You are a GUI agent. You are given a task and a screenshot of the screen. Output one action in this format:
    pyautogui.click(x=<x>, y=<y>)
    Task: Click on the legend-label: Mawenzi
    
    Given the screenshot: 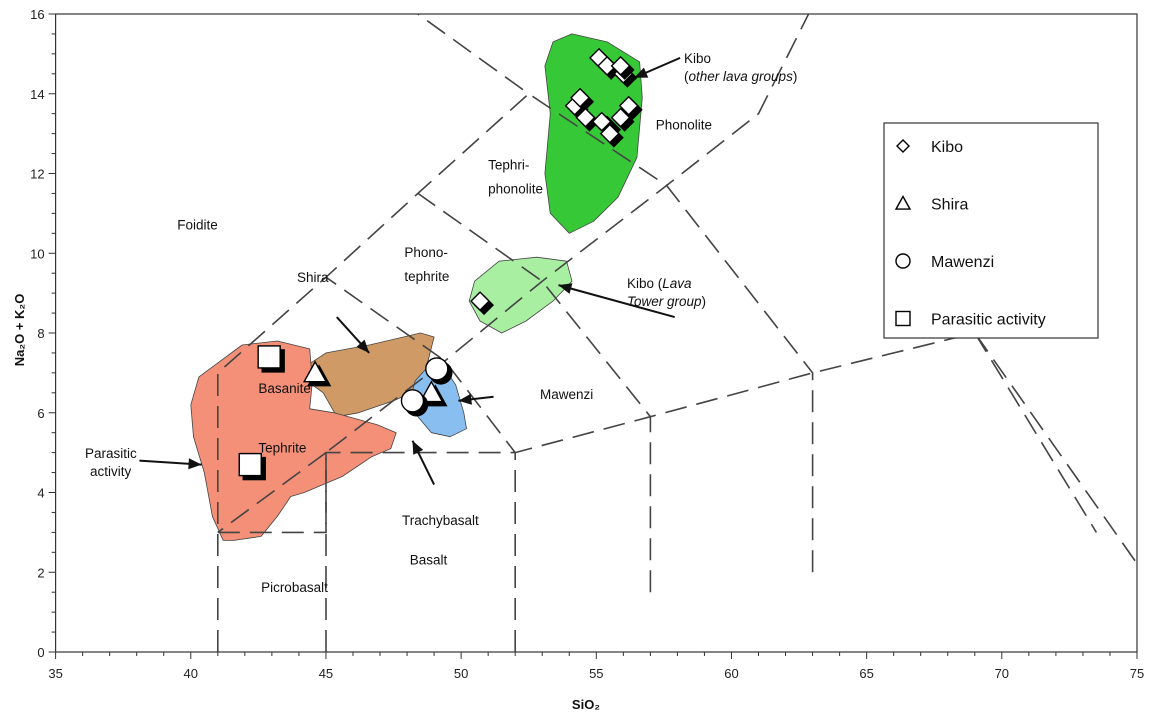 What is the action you would take?
    pyautogui.click(x=962, y=262)
    